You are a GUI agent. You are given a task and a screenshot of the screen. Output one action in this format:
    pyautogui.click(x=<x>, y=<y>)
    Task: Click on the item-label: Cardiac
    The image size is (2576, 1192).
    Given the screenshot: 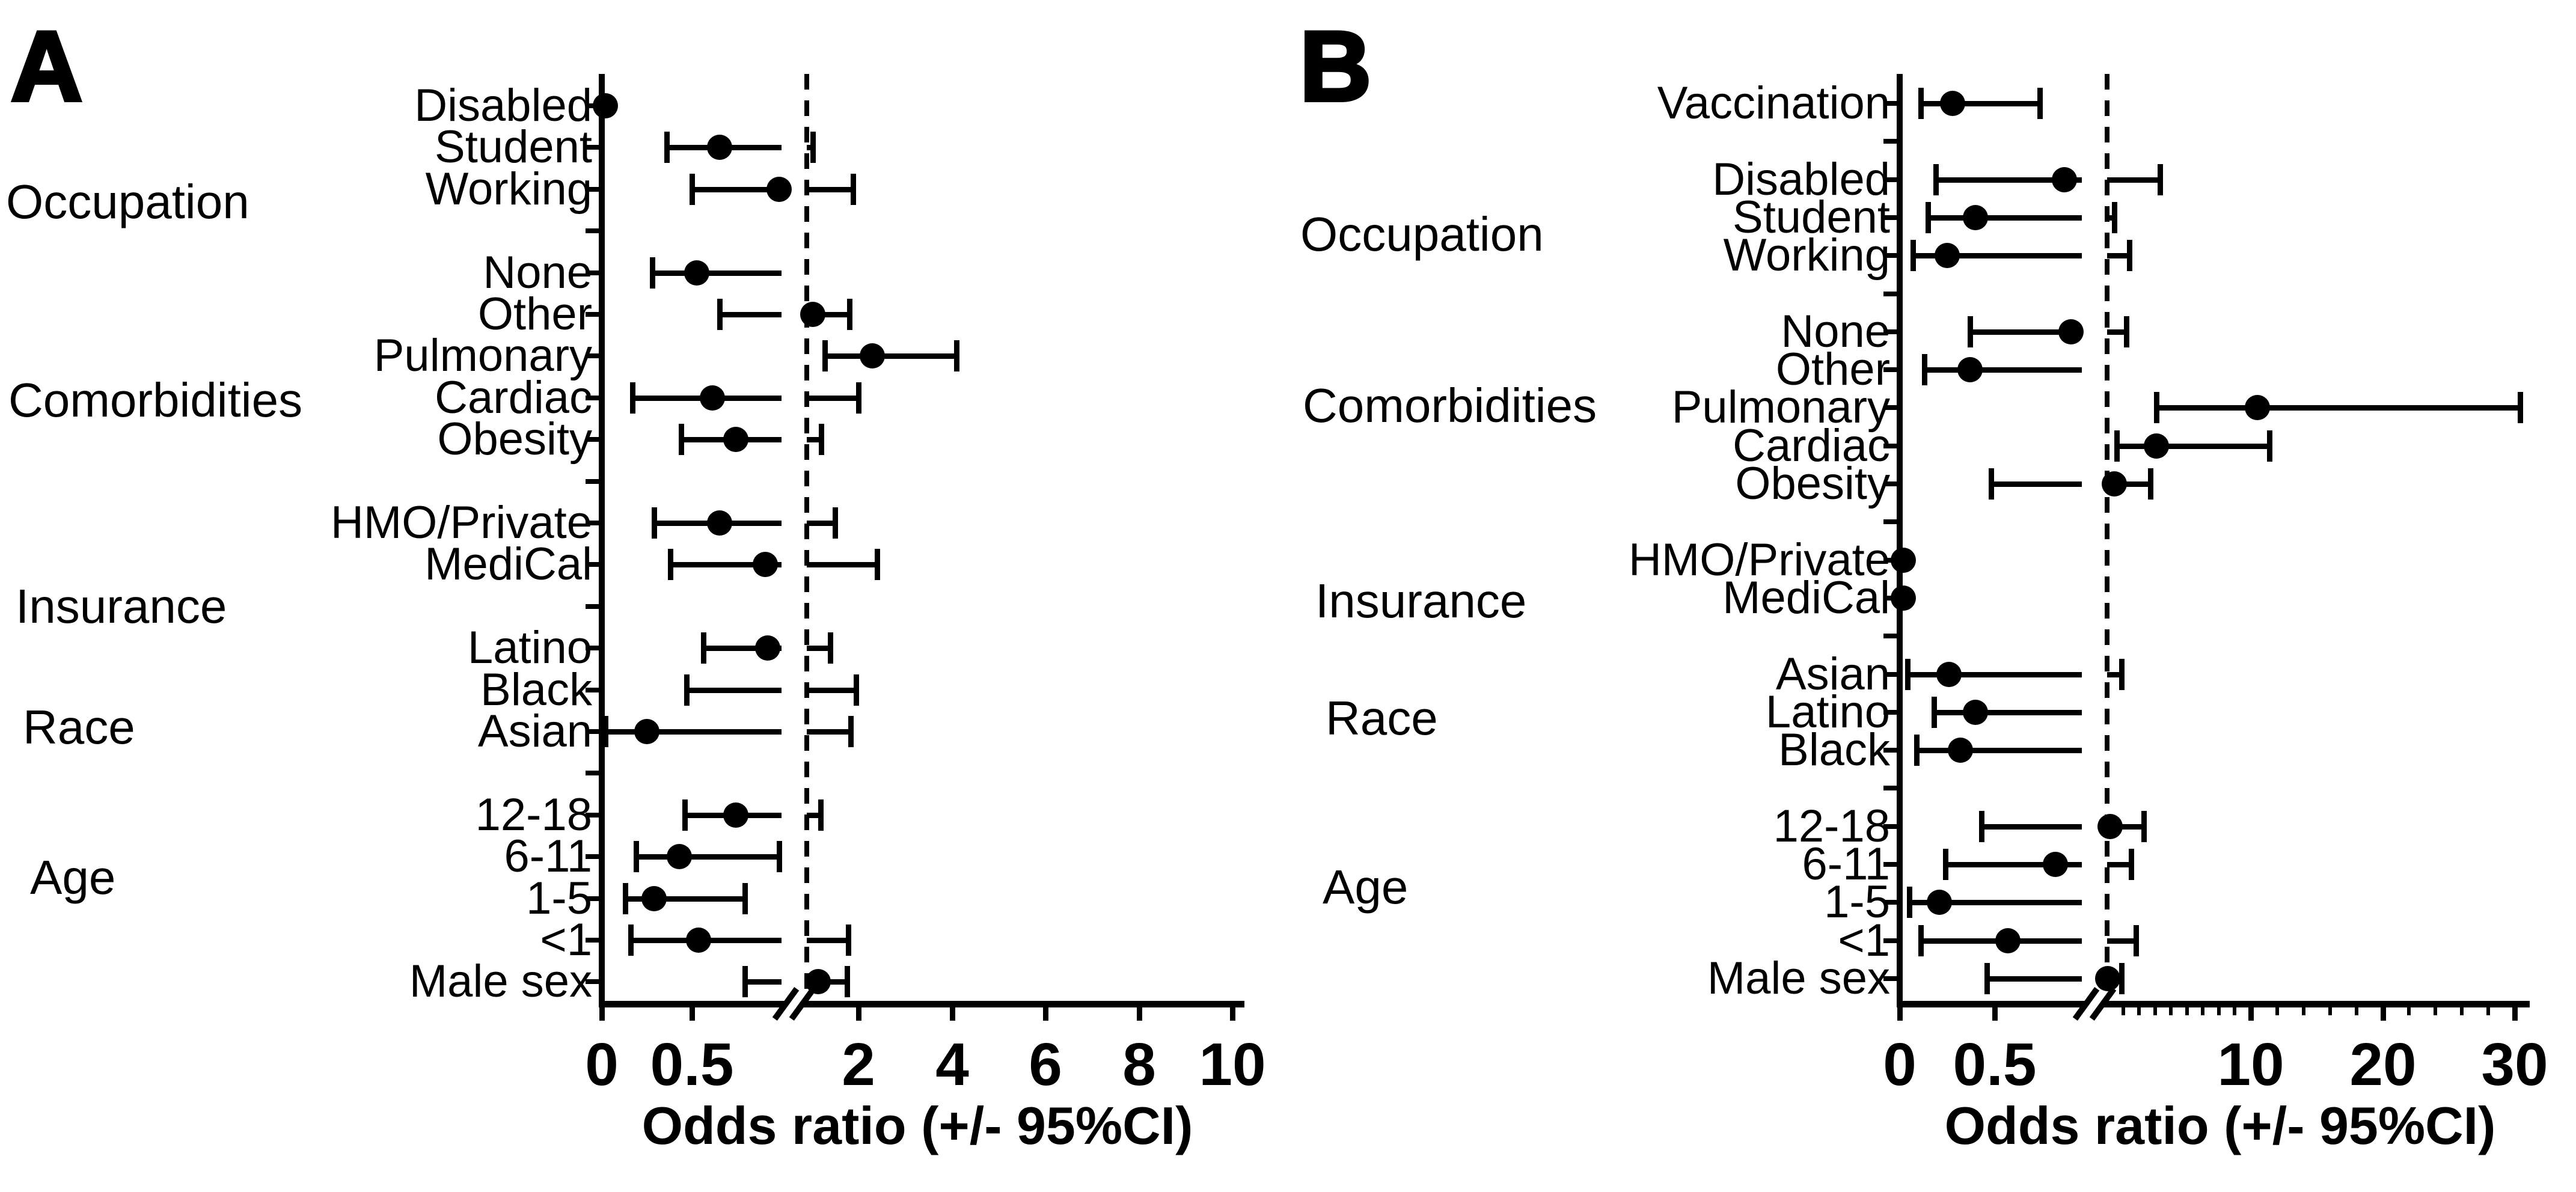 What is the action you would take?
    pyautogui.click(x=1811, y=445)
    